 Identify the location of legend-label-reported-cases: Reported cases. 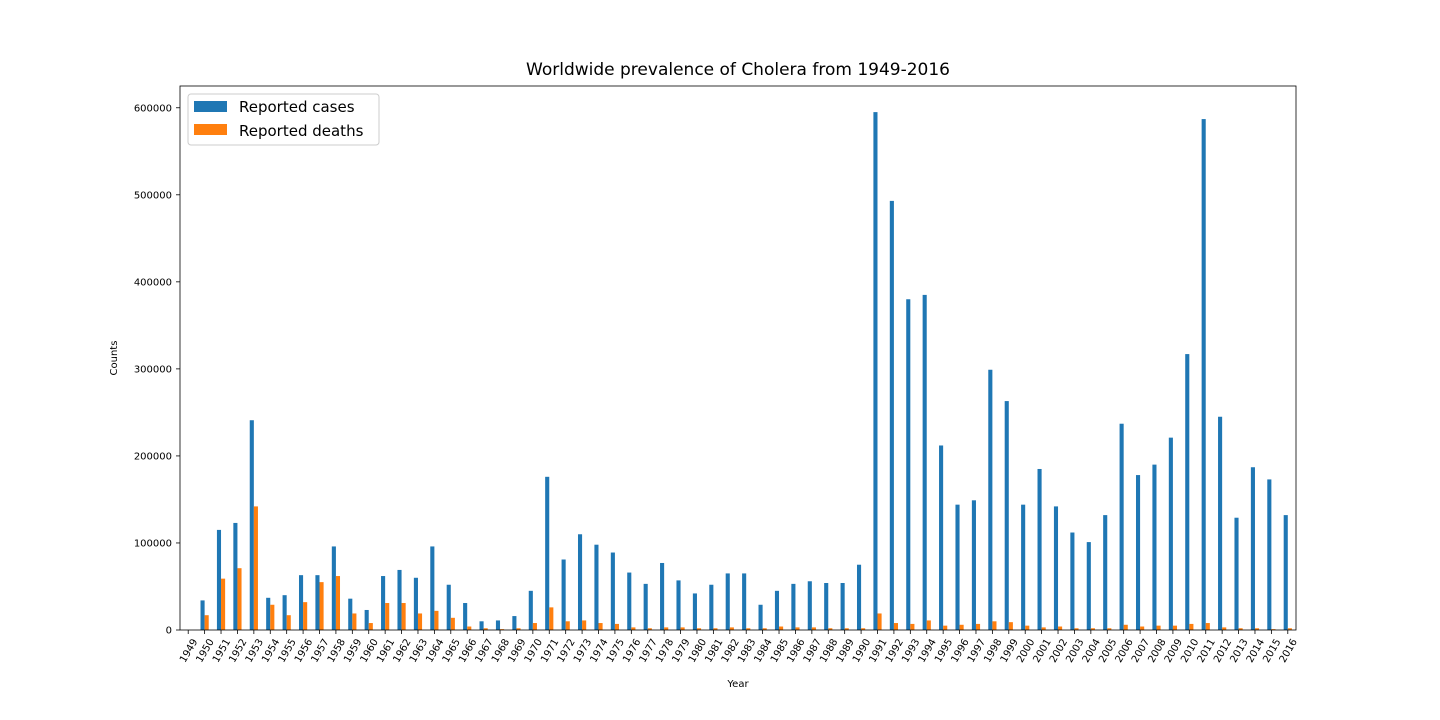
(297, 107).